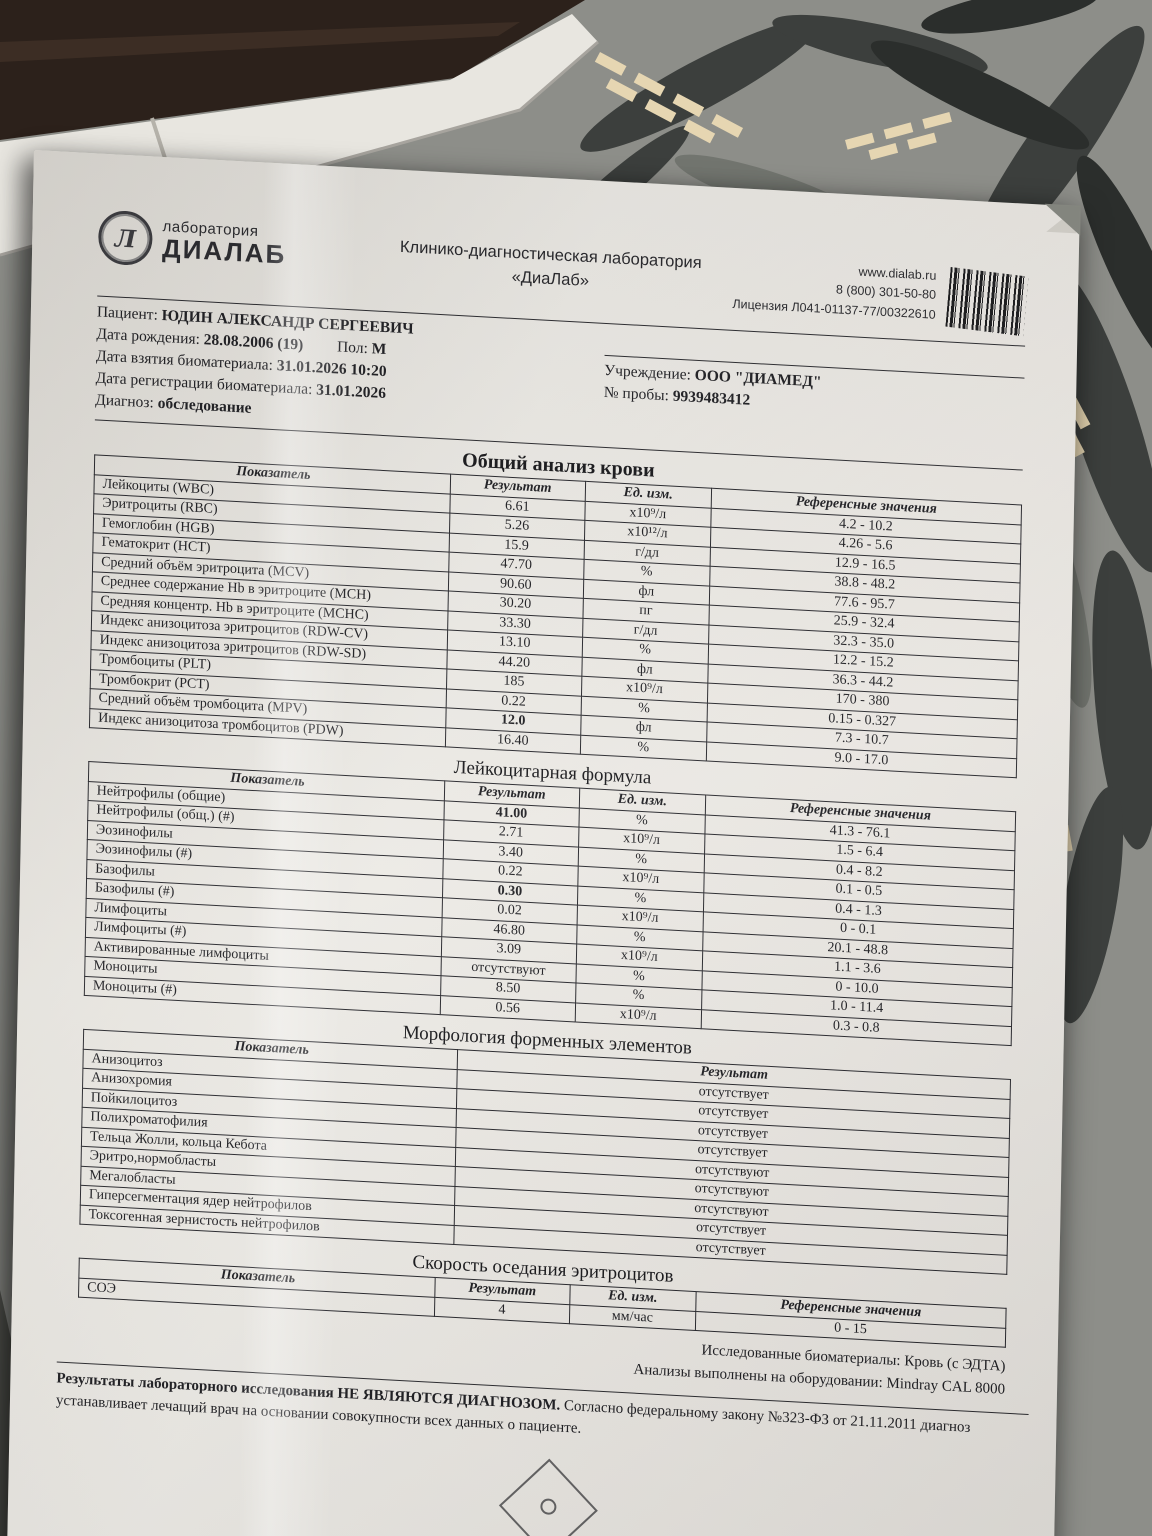 The width and height of the screenshot is (1152, 1536). I want to click on diagnosis-value: обследование, so click(204, 405).